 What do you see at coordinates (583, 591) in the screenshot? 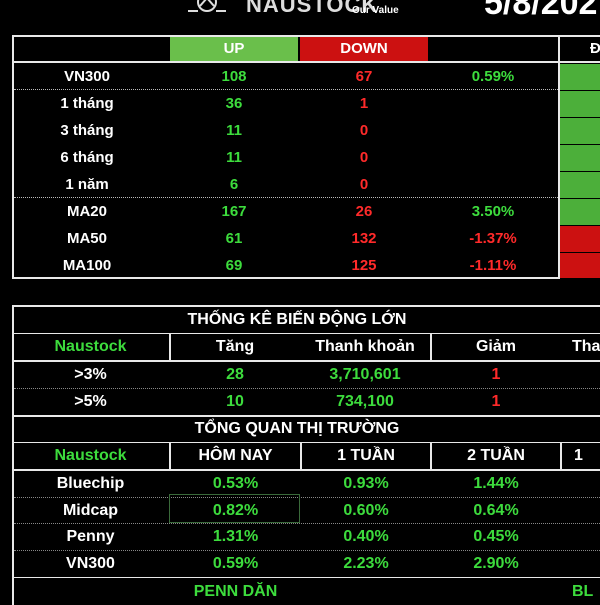
I see `footer-label-extra: BL` at bounding box center [583, 591].